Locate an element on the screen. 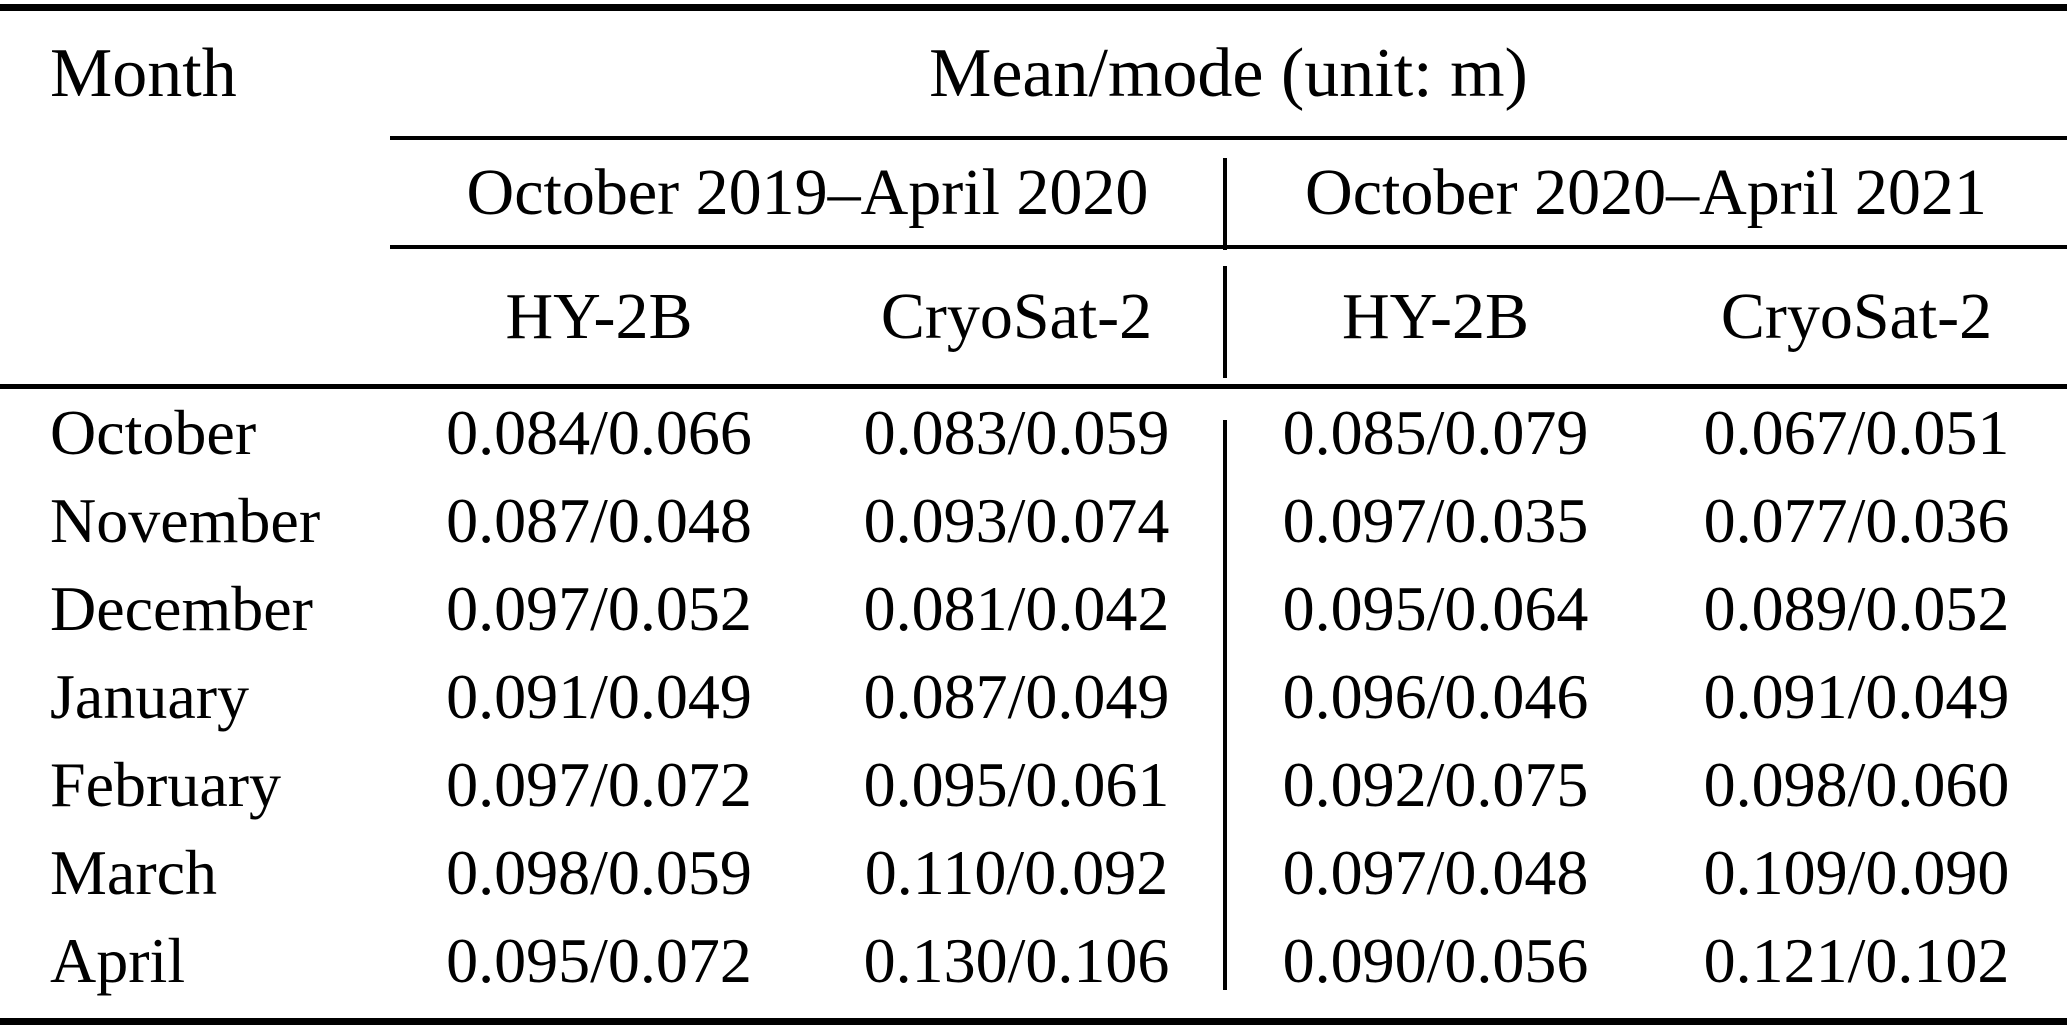  value-cell-hy2b-p2: 0.092/0.075 is located at coordinates (1435, 784).